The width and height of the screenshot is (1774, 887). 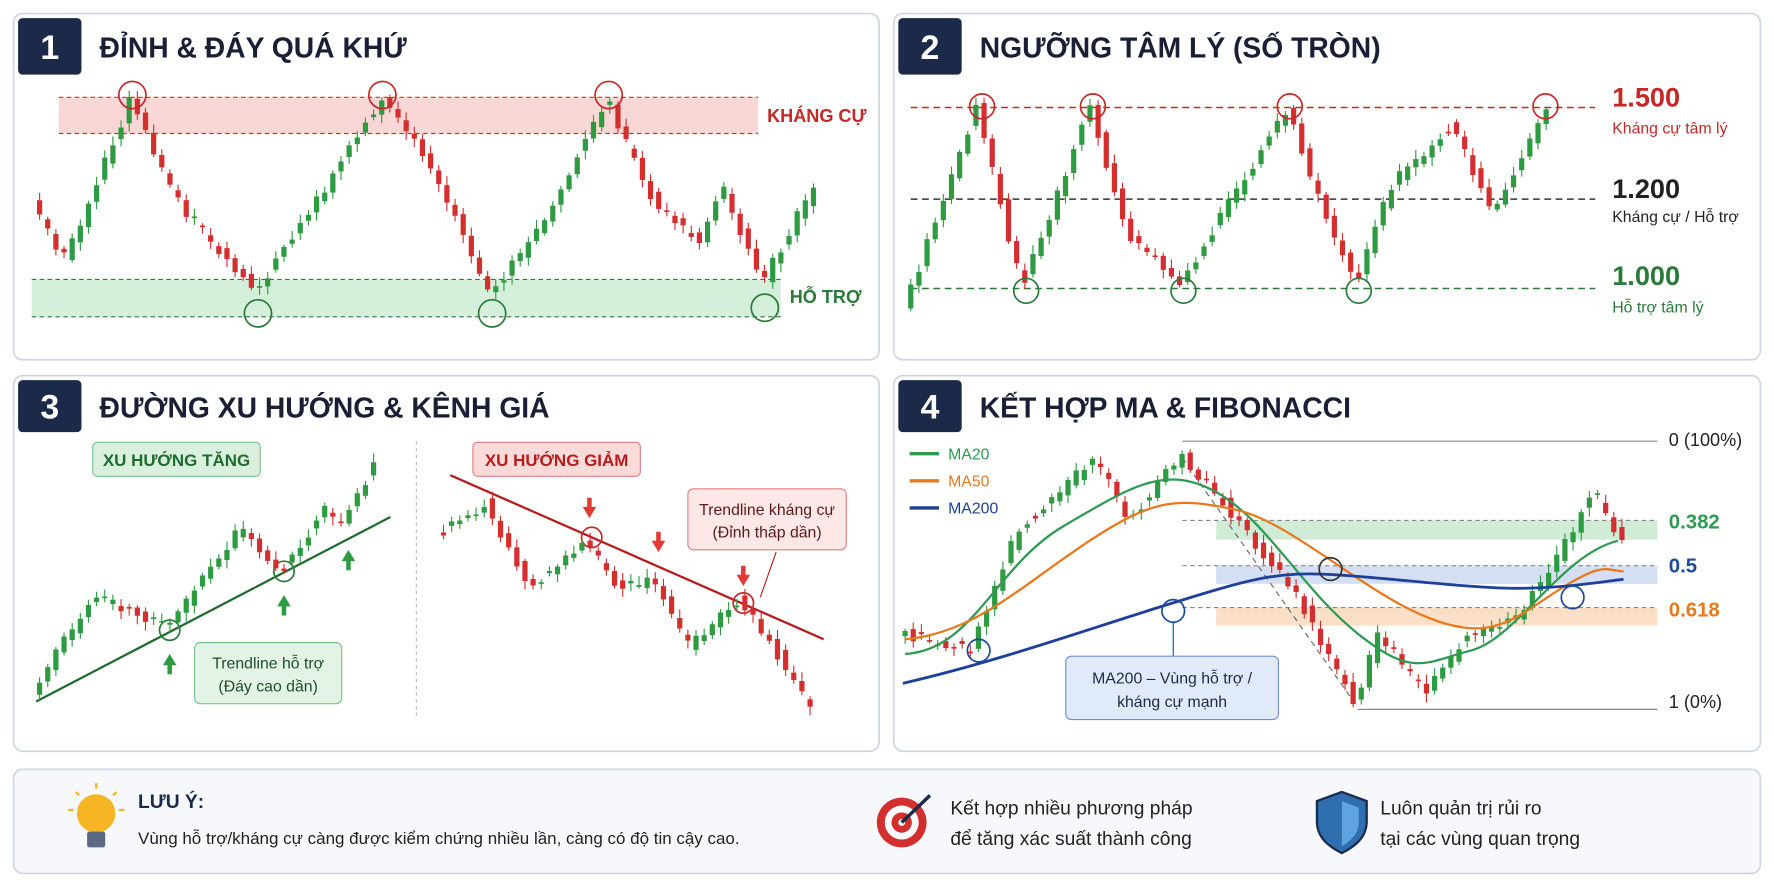 I want to click on resistance-label: KHÁNG CỰ, so click(x=817, y=115).